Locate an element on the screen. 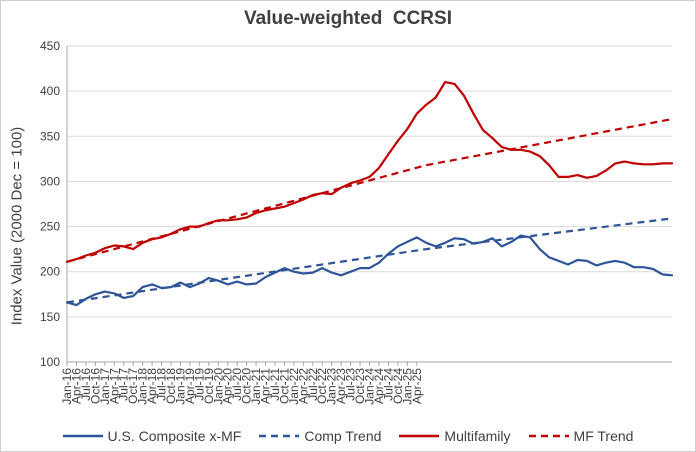 The height and width of the screenshot is (452, 696). legend-swatch-comp-trend is located at coordinates (279, 436).